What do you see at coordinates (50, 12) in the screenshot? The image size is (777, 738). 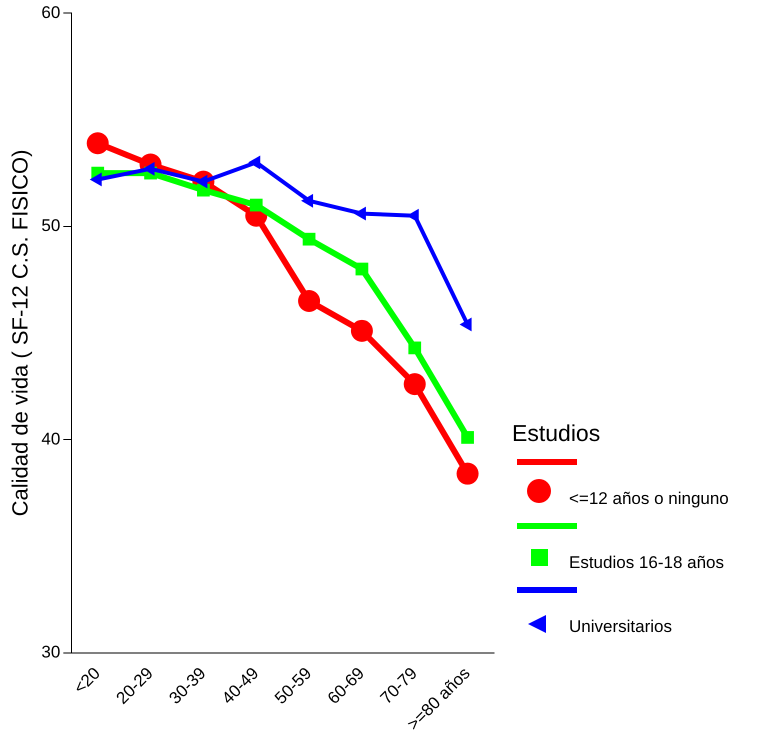 I see `y-tick-label: 60` at bounding box center [50, 12].